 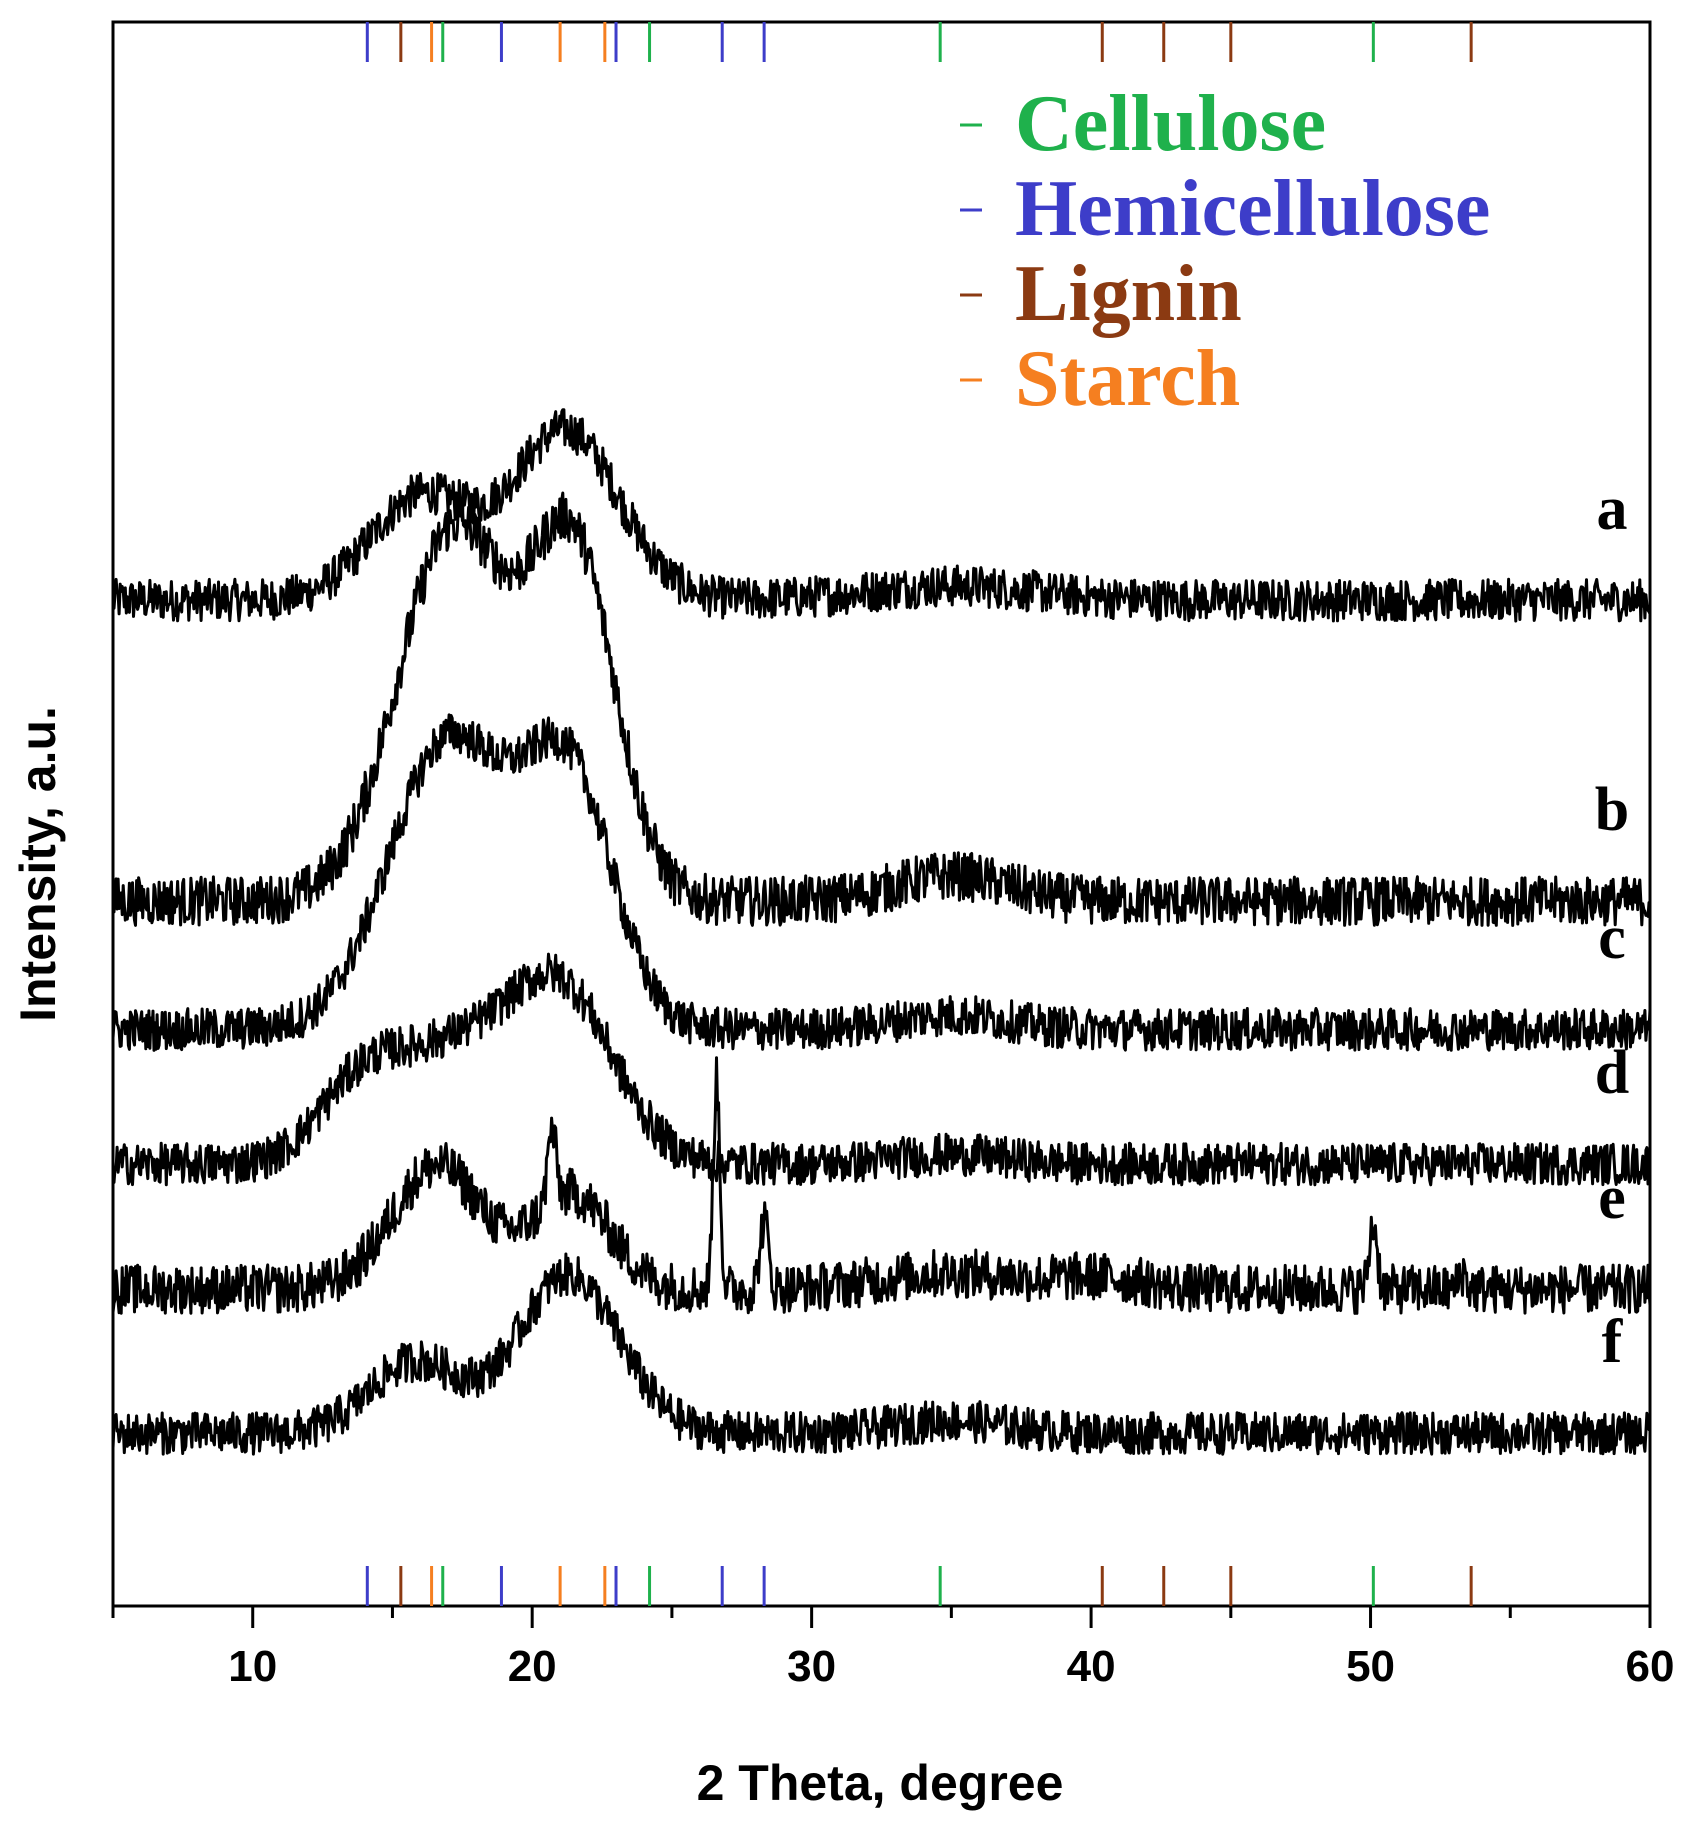 What do you see at coordinates (811, 1666) in the screenshot?
I see `x-tick-label: 30` at bounding box center [811, 1666].